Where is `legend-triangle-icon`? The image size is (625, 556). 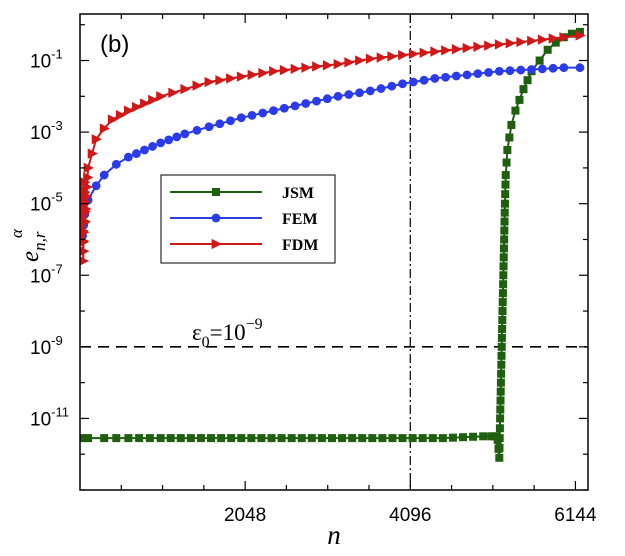 legend-triangle-icon is located at coordinates (216, 244).